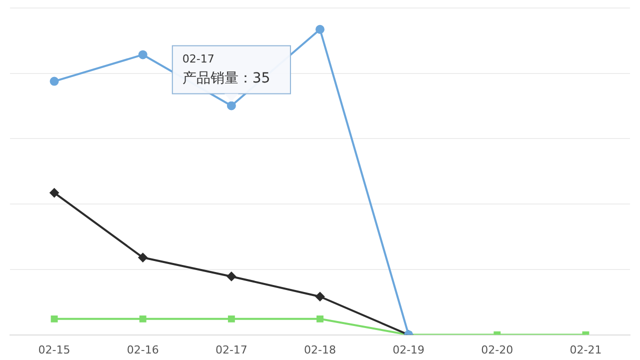  Describe the element at coordinates (586, 349) in the screenshot. I see `x-tick-label: 02-21` at that location.